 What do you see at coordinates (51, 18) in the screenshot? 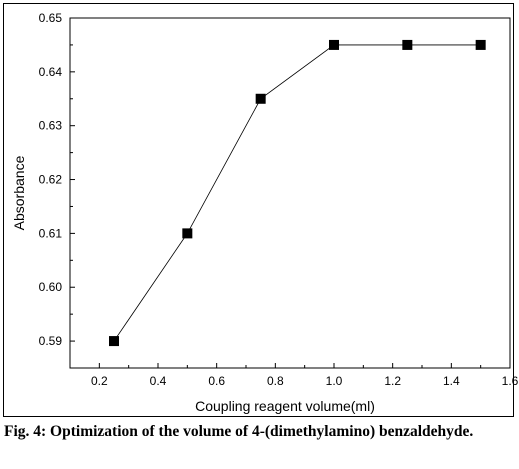
I see `y-tick-label: 0.65` at bounding box center [51, 18].